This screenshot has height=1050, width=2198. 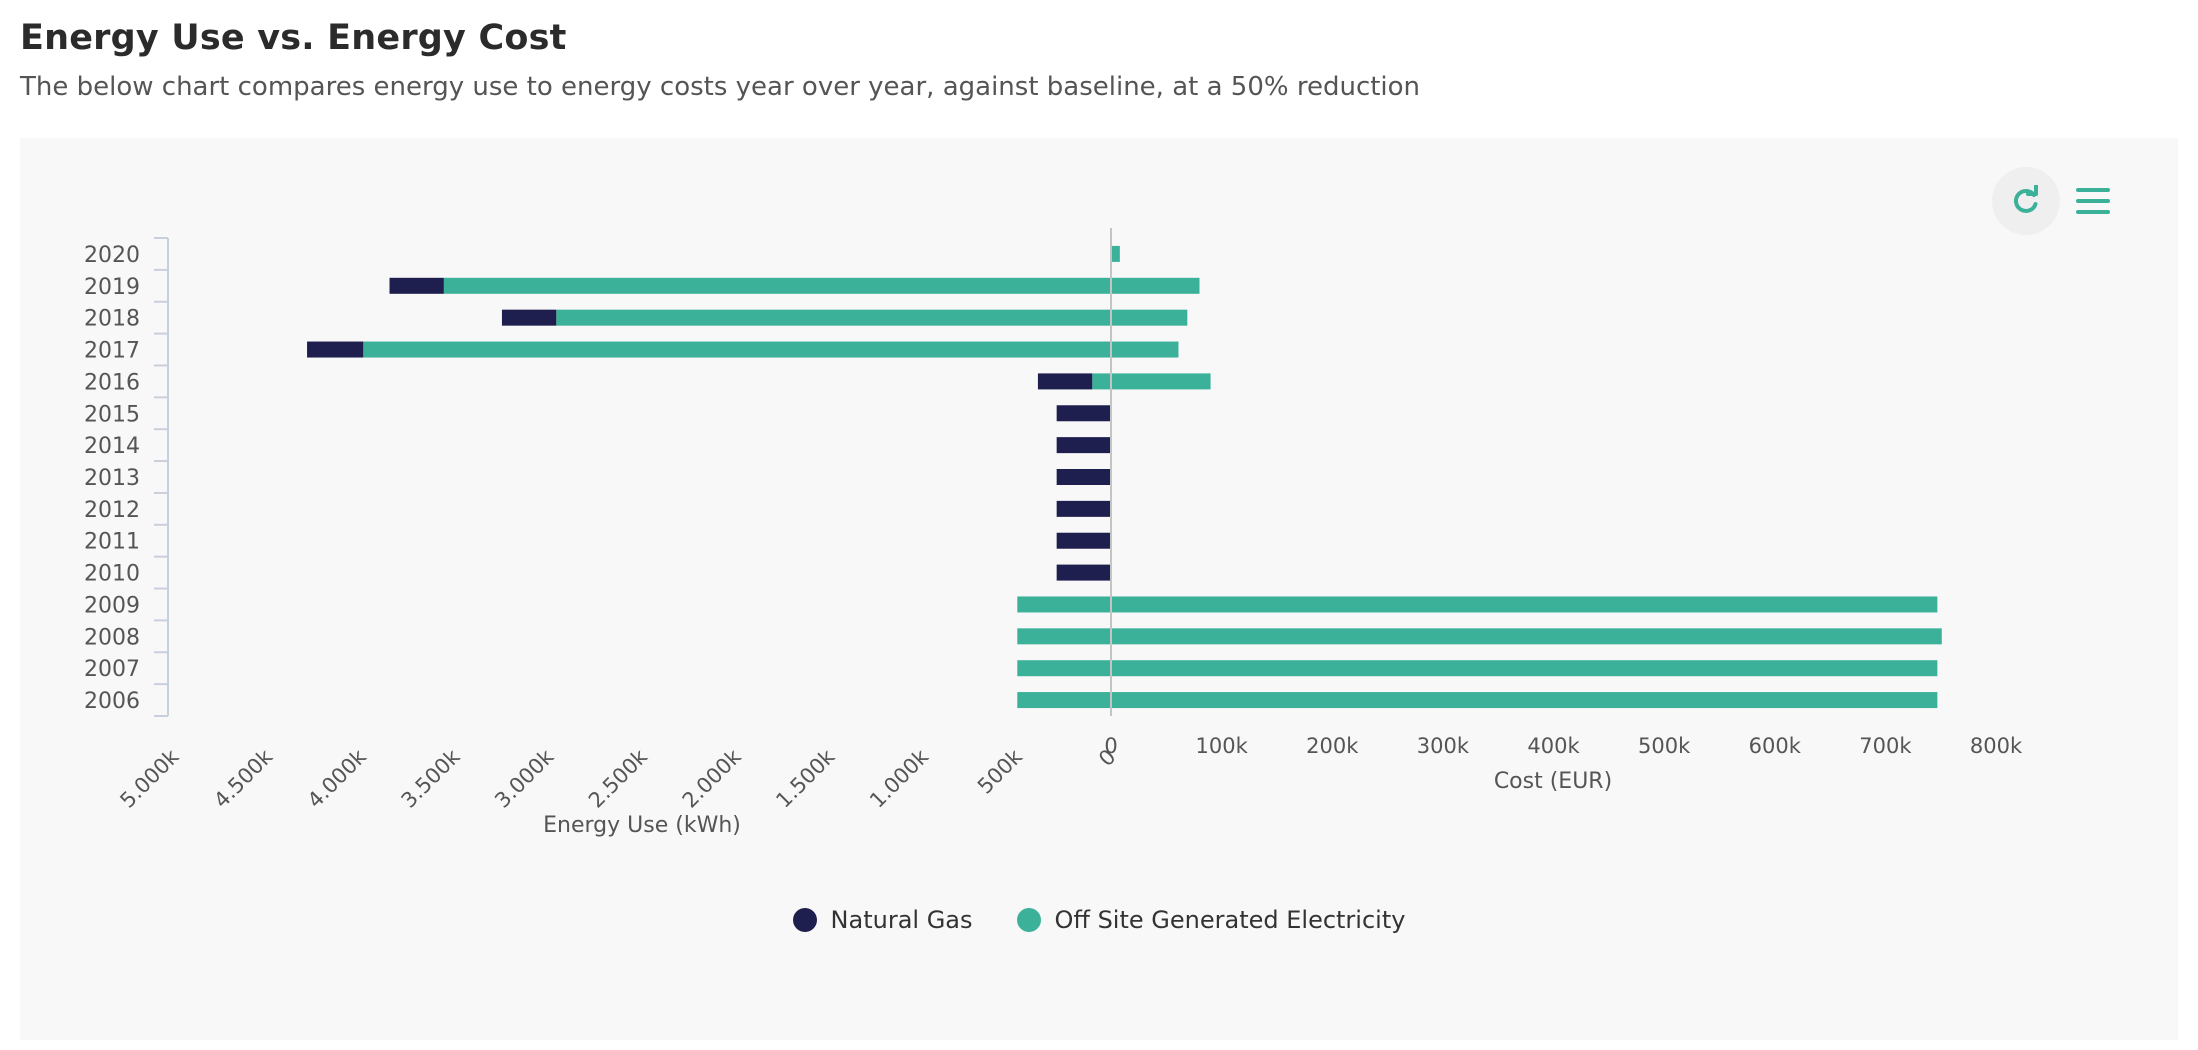 I want to click on legend-marker-natural-gas, so click(x=804, y=920).